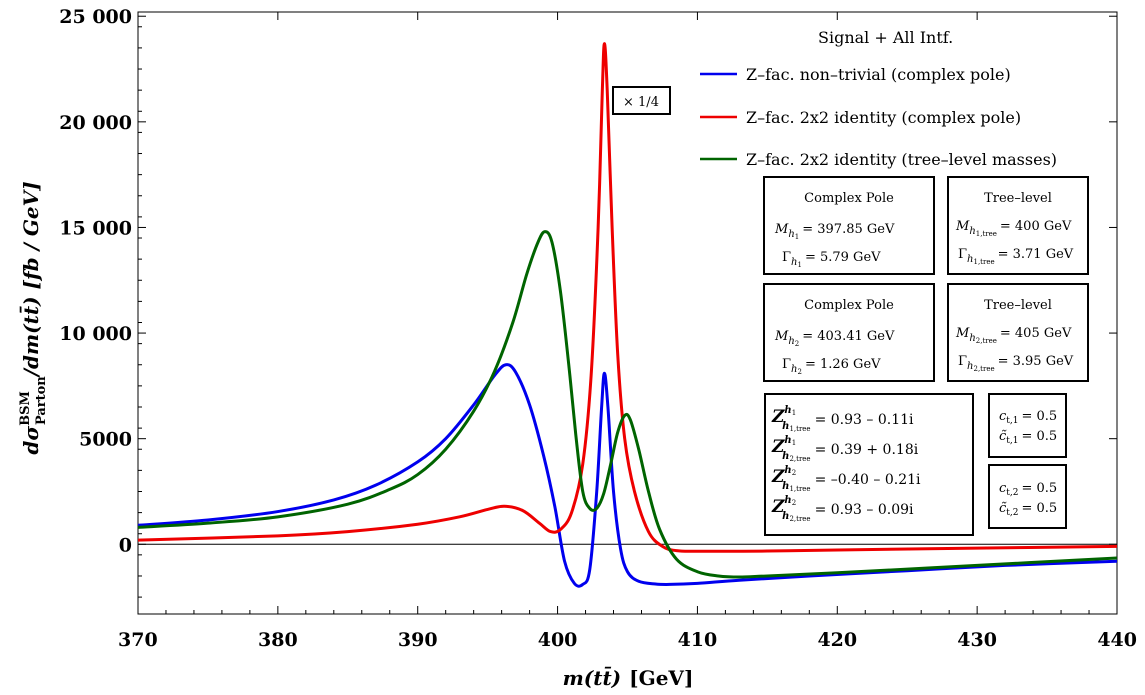  Describe the element at coordinates (41, 400) in the screenshot. I see `y-axis-label-sub: Parton` at that location.